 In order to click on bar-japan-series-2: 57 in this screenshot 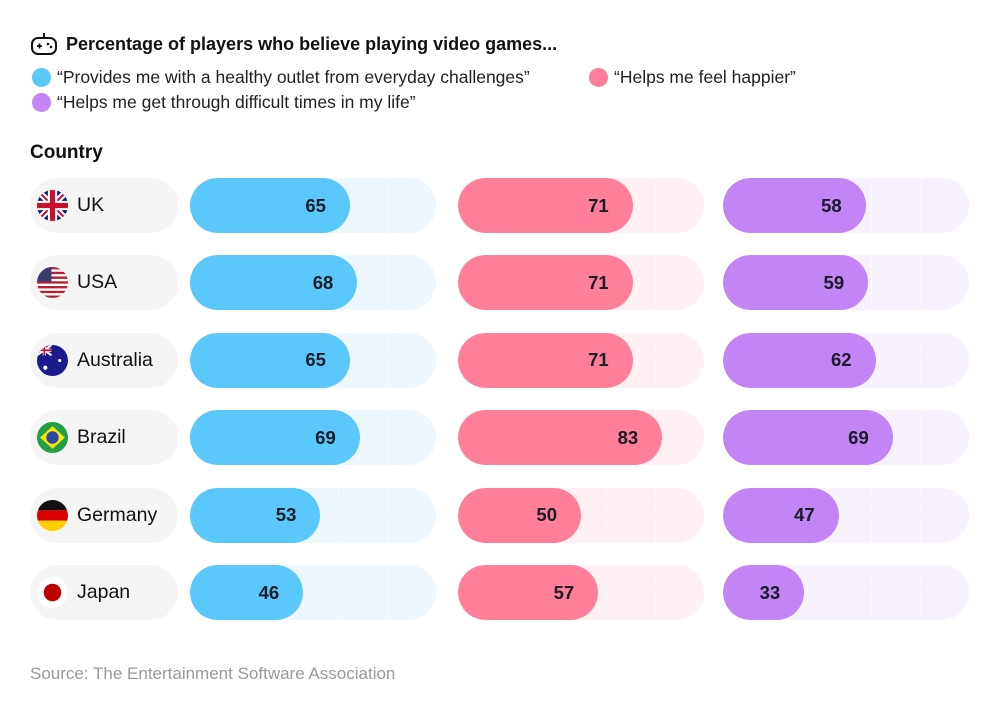, I will do `click(528, 592)`.